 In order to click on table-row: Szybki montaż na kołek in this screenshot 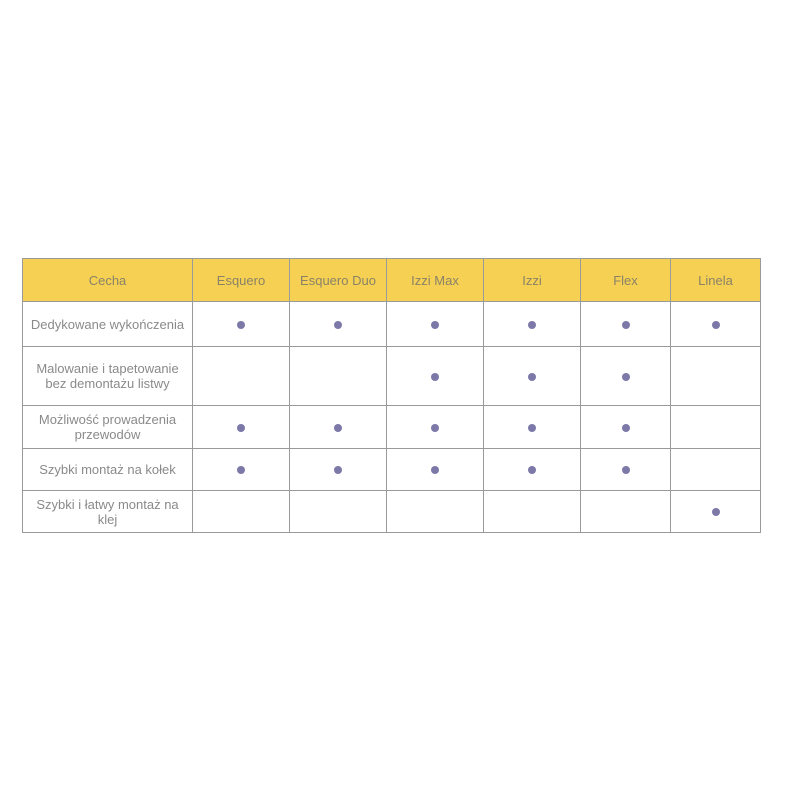, I will do `click(391, 469)`.